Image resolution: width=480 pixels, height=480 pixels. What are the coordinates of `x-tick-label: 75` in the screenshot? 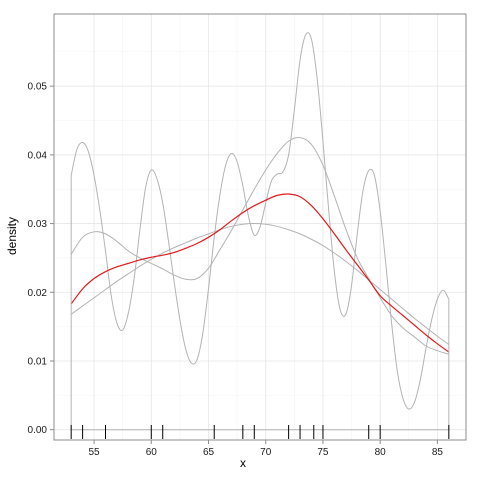 It's located at (323, 452).